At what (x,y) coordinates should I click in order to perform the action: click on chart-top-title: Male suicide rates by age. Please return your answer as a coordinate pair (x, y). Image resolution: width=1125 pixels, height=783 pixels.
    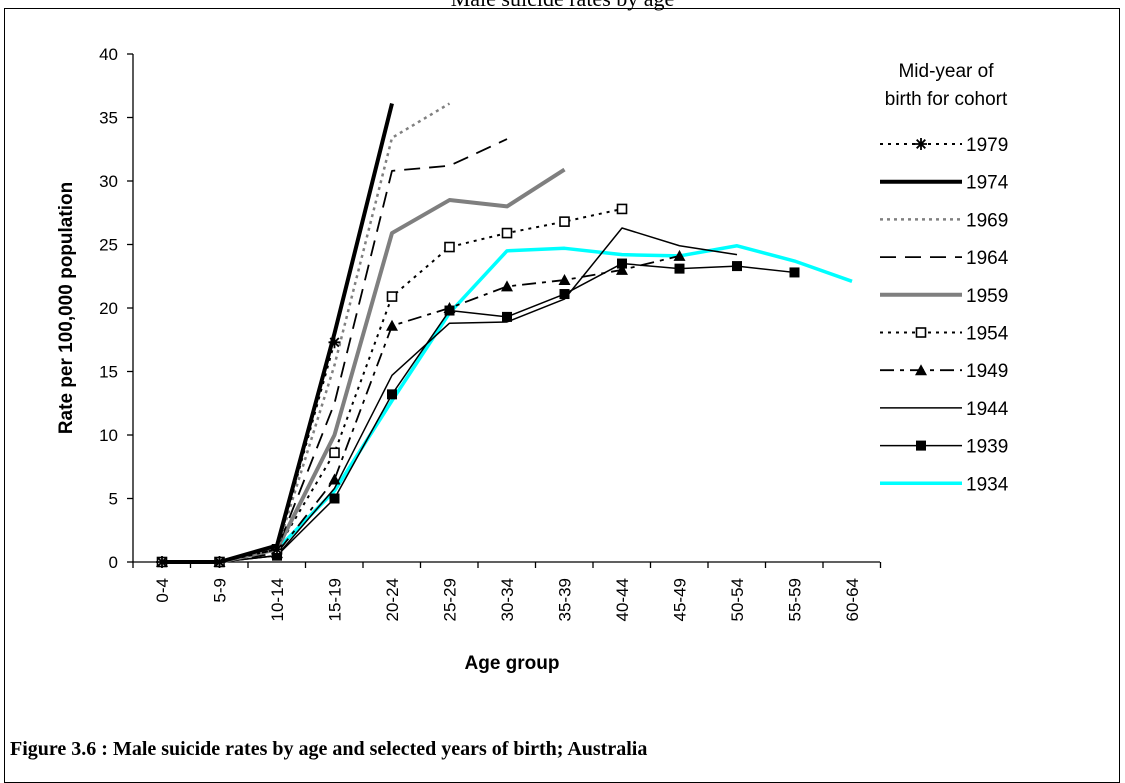
    Looking at the image, I should click on (562, 6).